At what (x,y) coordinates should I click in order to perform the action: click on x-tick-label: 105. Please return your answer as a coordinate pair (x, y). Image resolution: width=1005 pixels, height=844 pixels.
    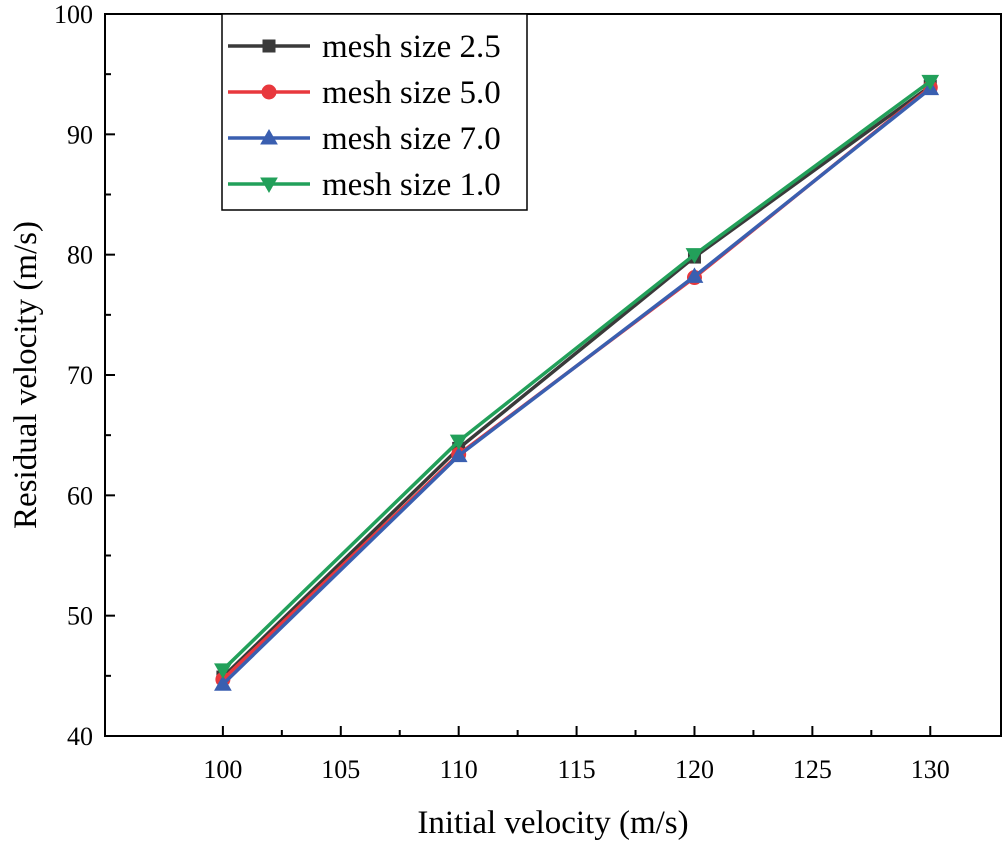
    Looking at the image, I should click on (340, 769).